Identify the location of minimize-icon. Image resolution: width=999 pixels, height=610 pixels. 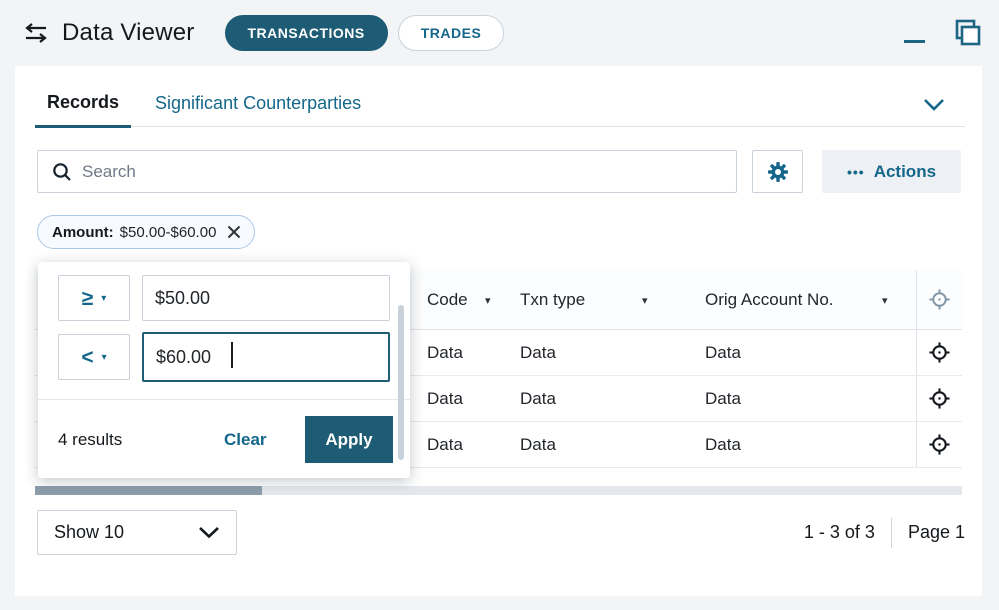
(915, 33).